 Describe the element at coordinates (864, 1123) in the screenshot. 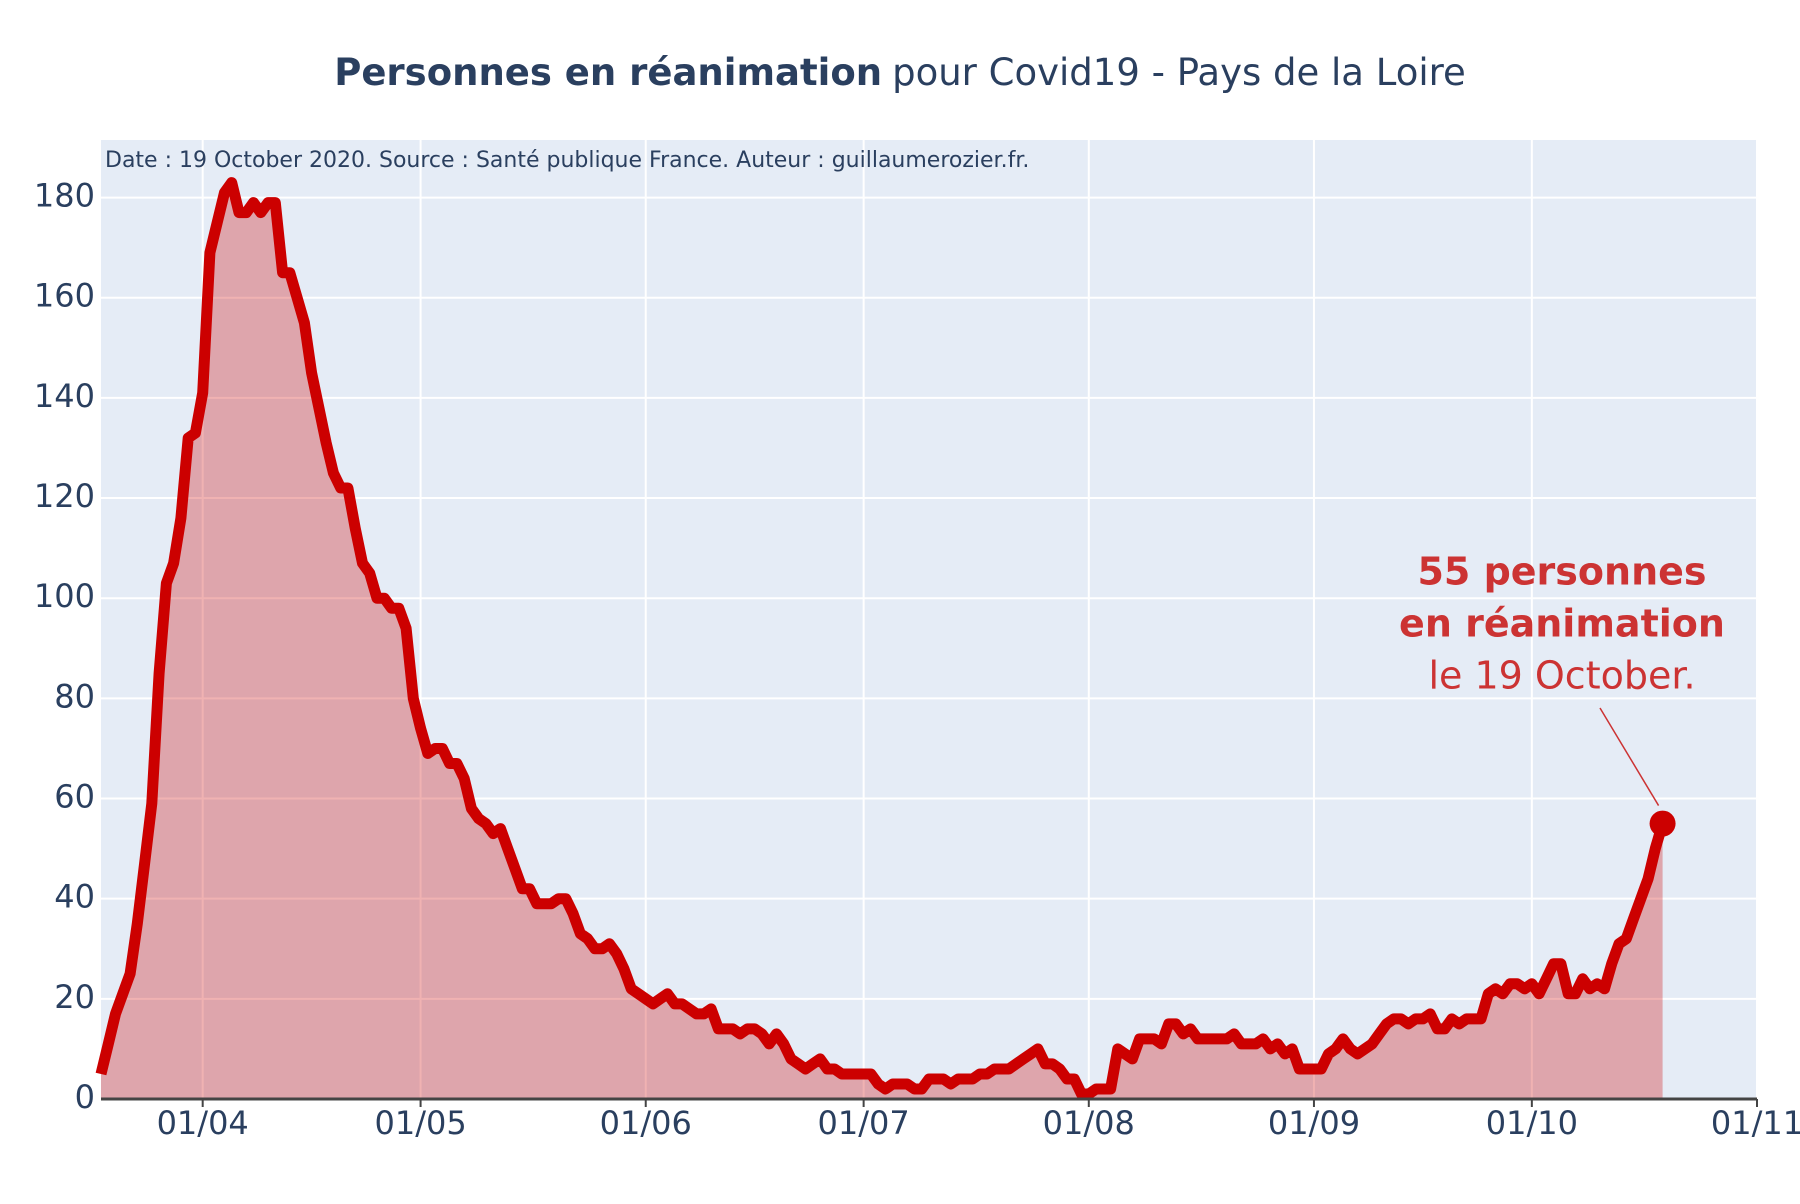

I see `x-tick-label: 01/07` at that location.